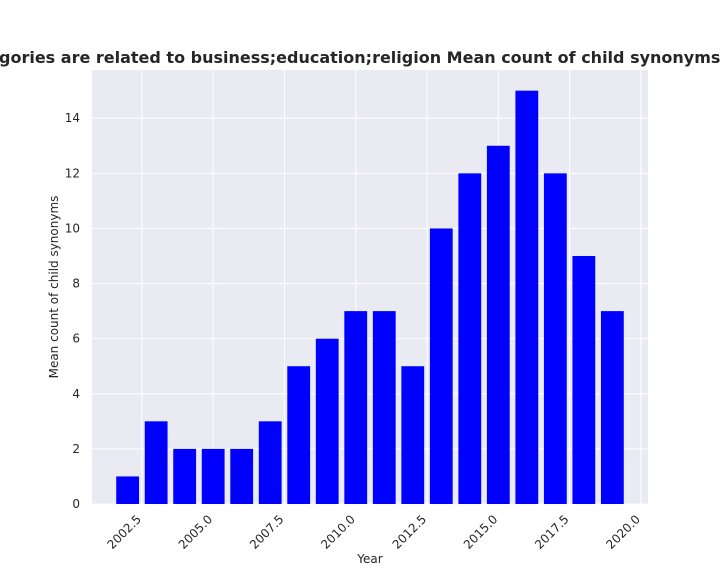  Describe the element at coordinates (267, 532) in the screenshot. I see `x-tick-label: 2007.5` at that location.